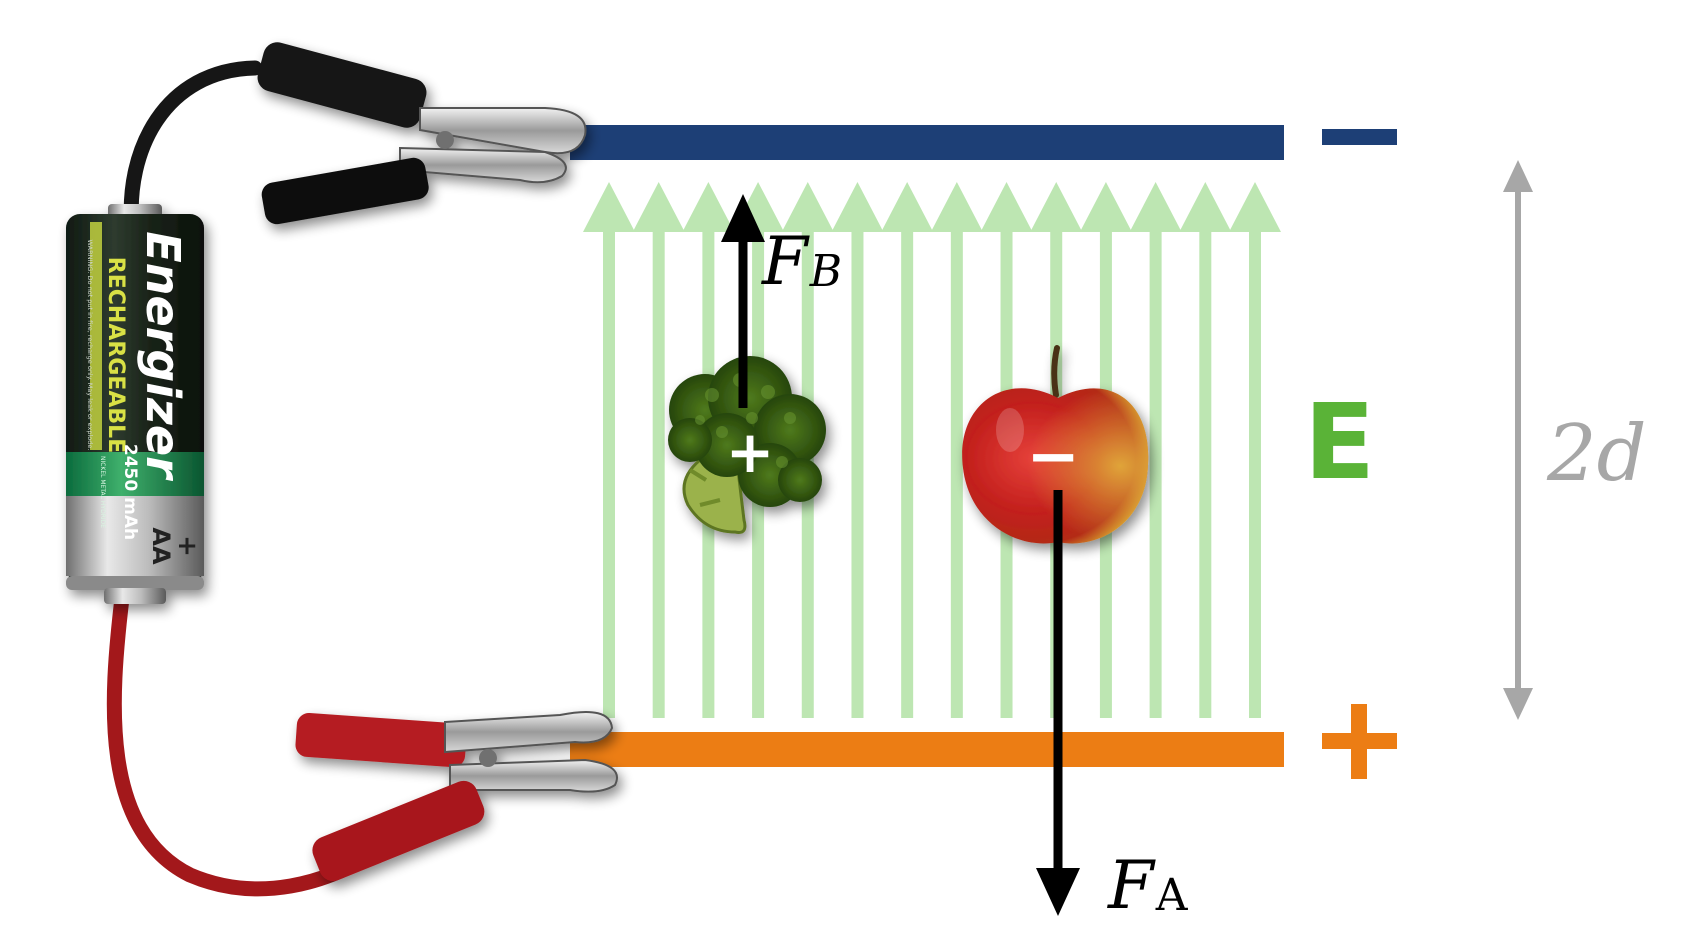 This screenshot has width=1686, height=946. I want to click on red-wire, so click(239, 743).